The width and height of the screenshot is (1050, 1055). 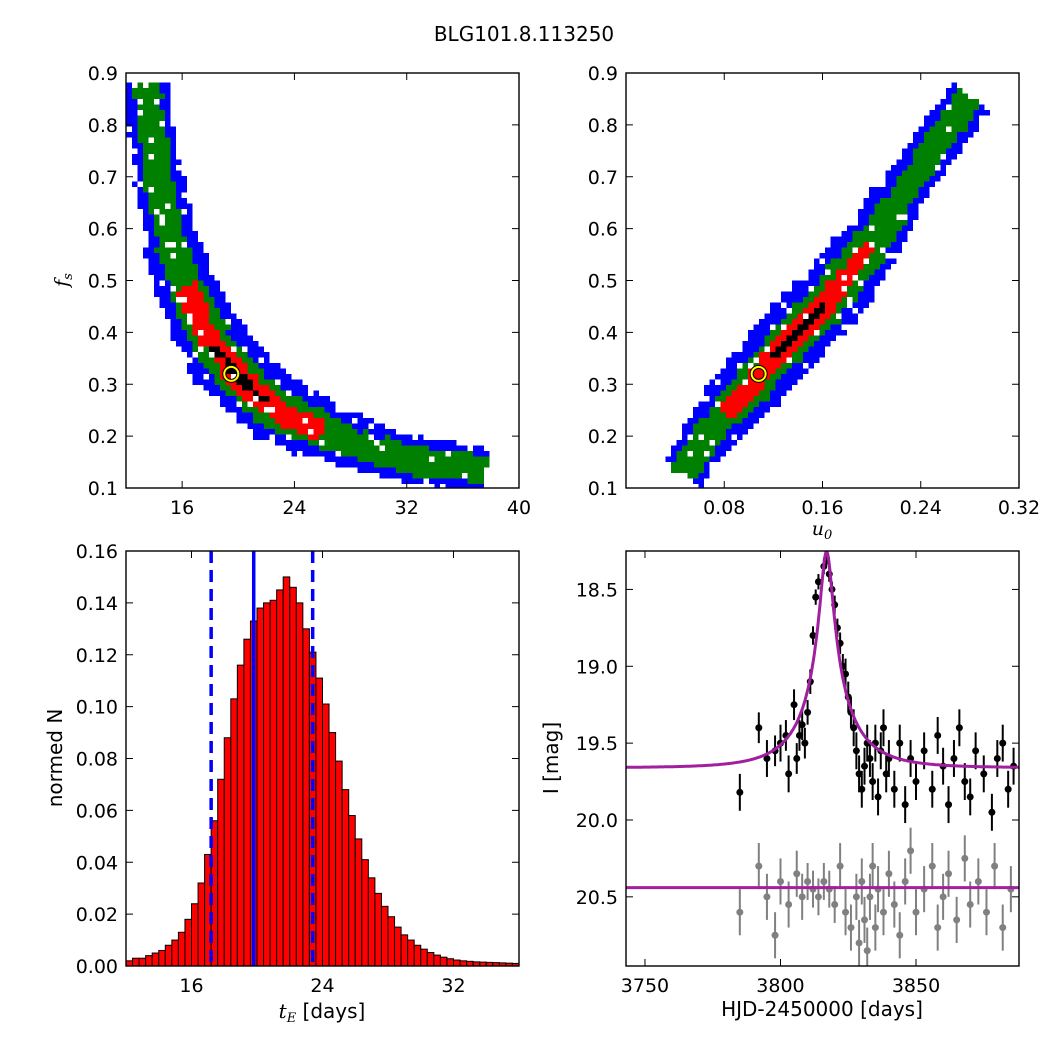 I want to click on y-tick-label: 19.0, so click(x=597, y=667).